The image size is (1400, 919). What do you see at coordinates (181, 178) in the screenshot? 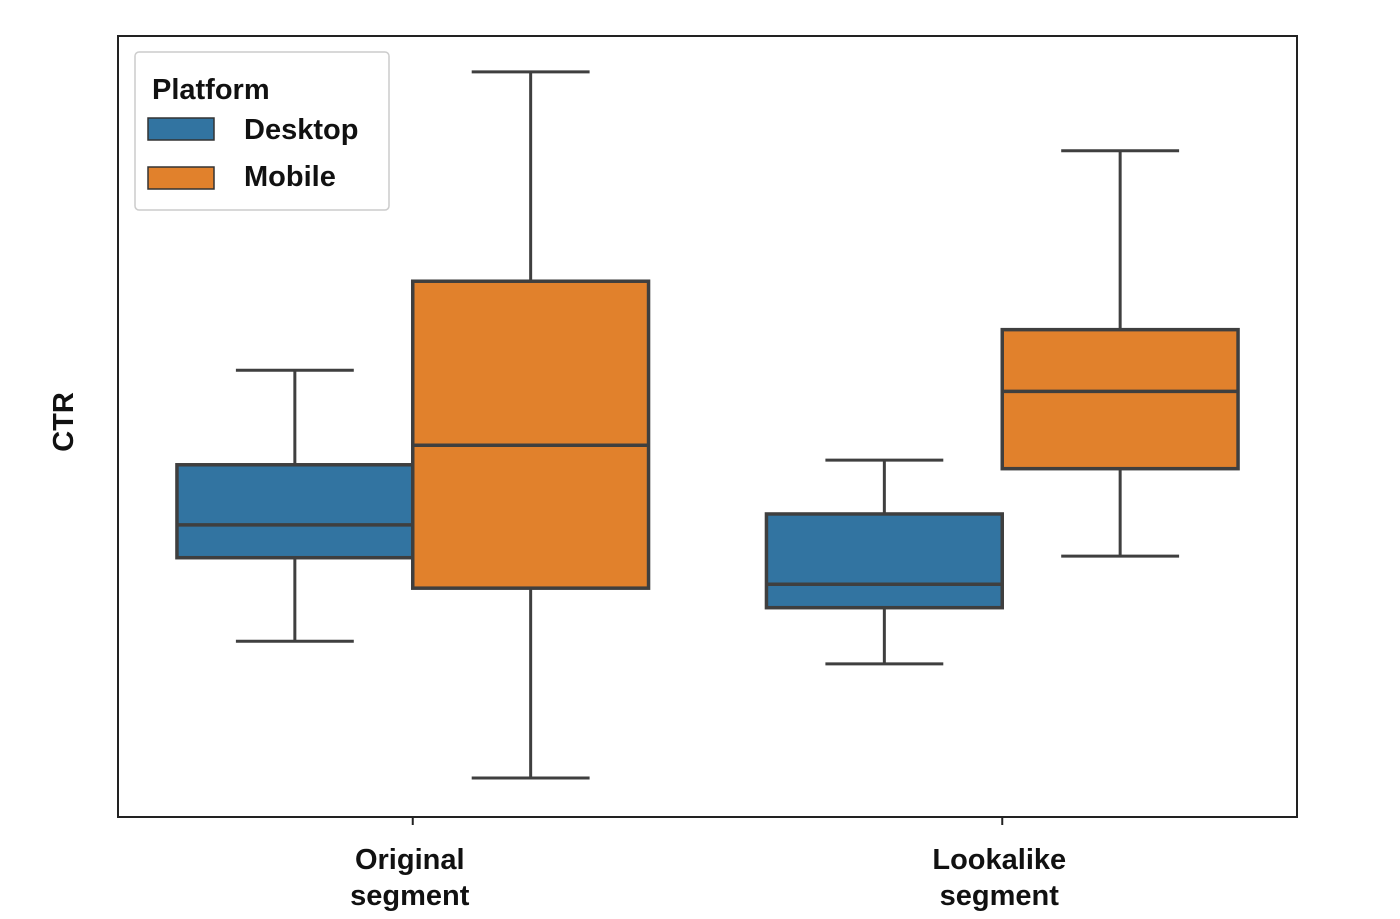
I see `legend-swatch-mobile` at bounding box center [181, 178].